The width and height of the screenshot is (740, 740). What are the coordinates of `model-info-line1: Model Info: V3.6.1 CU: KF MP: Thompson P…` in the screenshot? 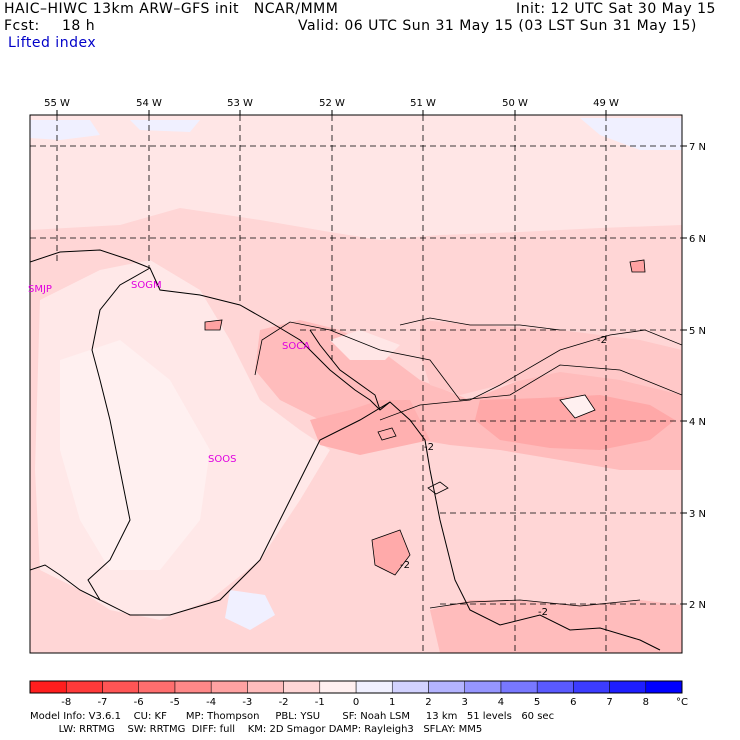 It's located at (292, 716).